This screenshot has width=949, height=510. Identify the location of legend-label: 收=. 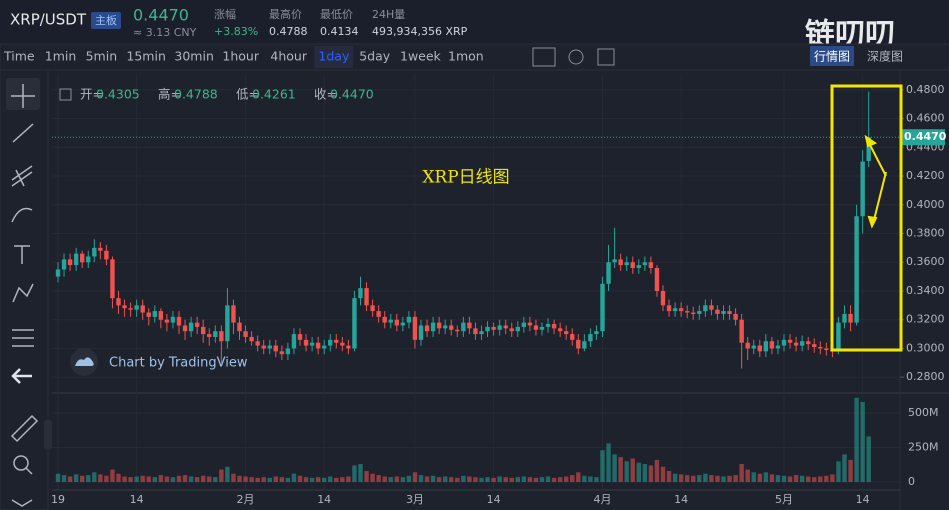
(325, 94).